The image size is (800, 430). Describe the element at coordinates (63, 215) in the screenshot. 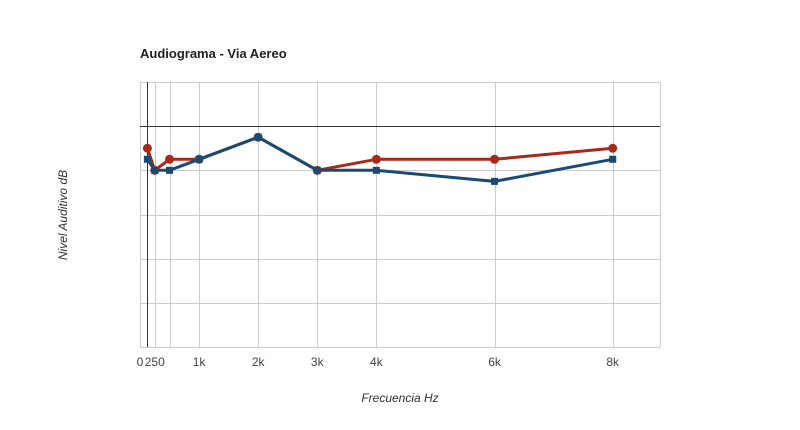

I see `y-axis-label: Nivel Auditivo dB` at that location.